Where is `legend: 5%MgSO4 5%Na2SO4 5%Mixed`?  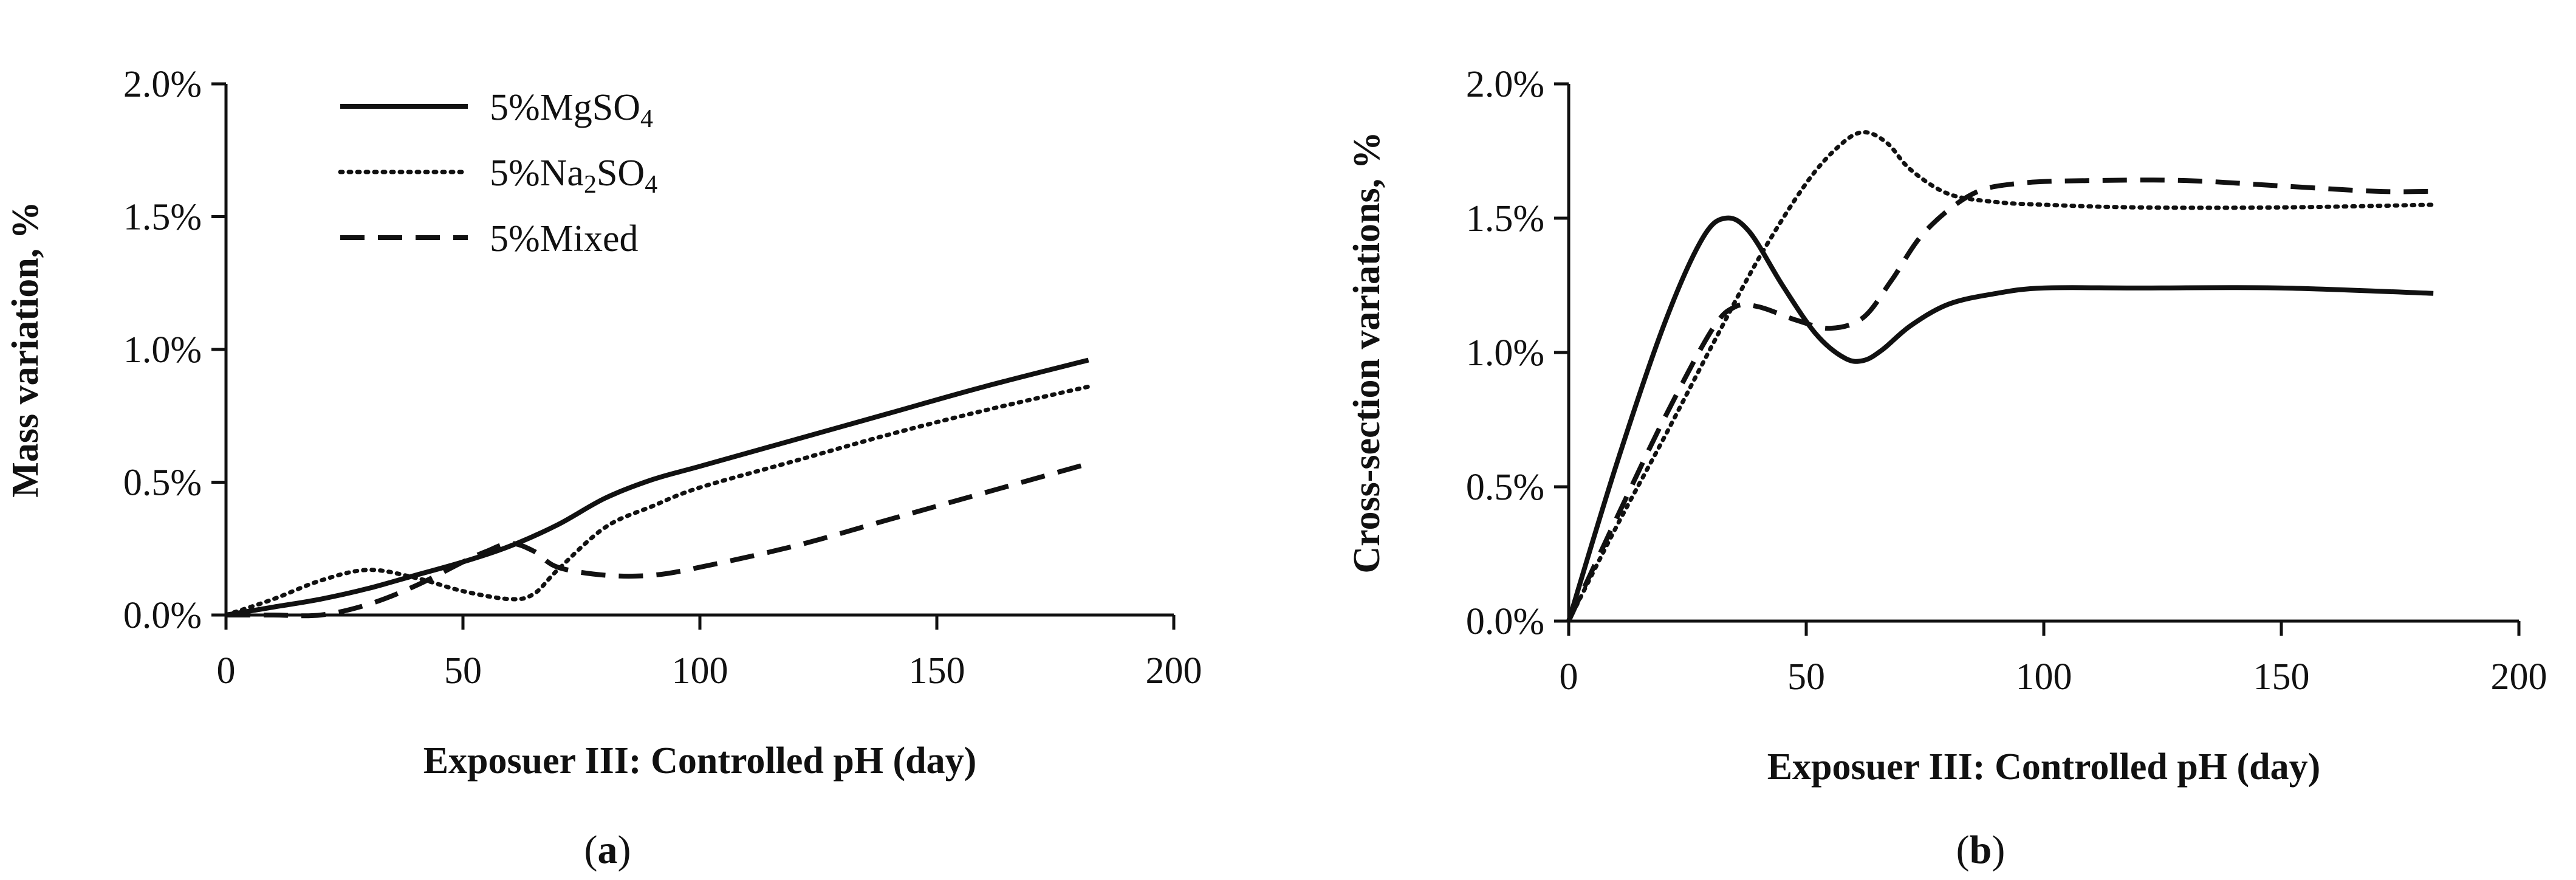 legend: 5%MgSO4 5%Na2SO4 5%Mixed is located at coordinates (498, 173).